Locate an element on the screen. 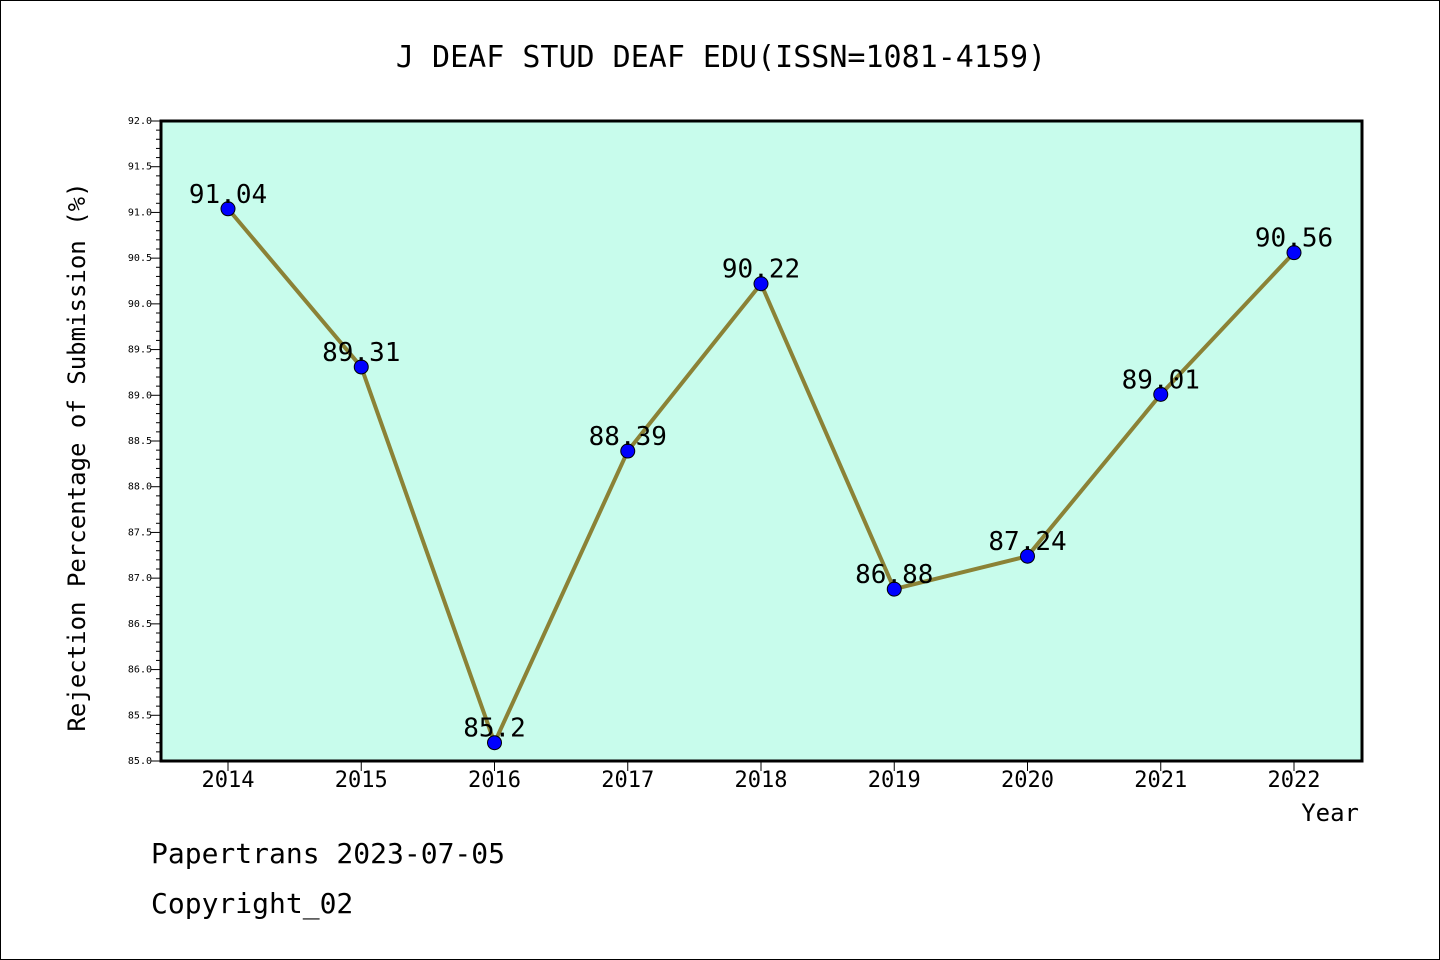  data-label: 89.01 is located at coordinates (1161, 380).